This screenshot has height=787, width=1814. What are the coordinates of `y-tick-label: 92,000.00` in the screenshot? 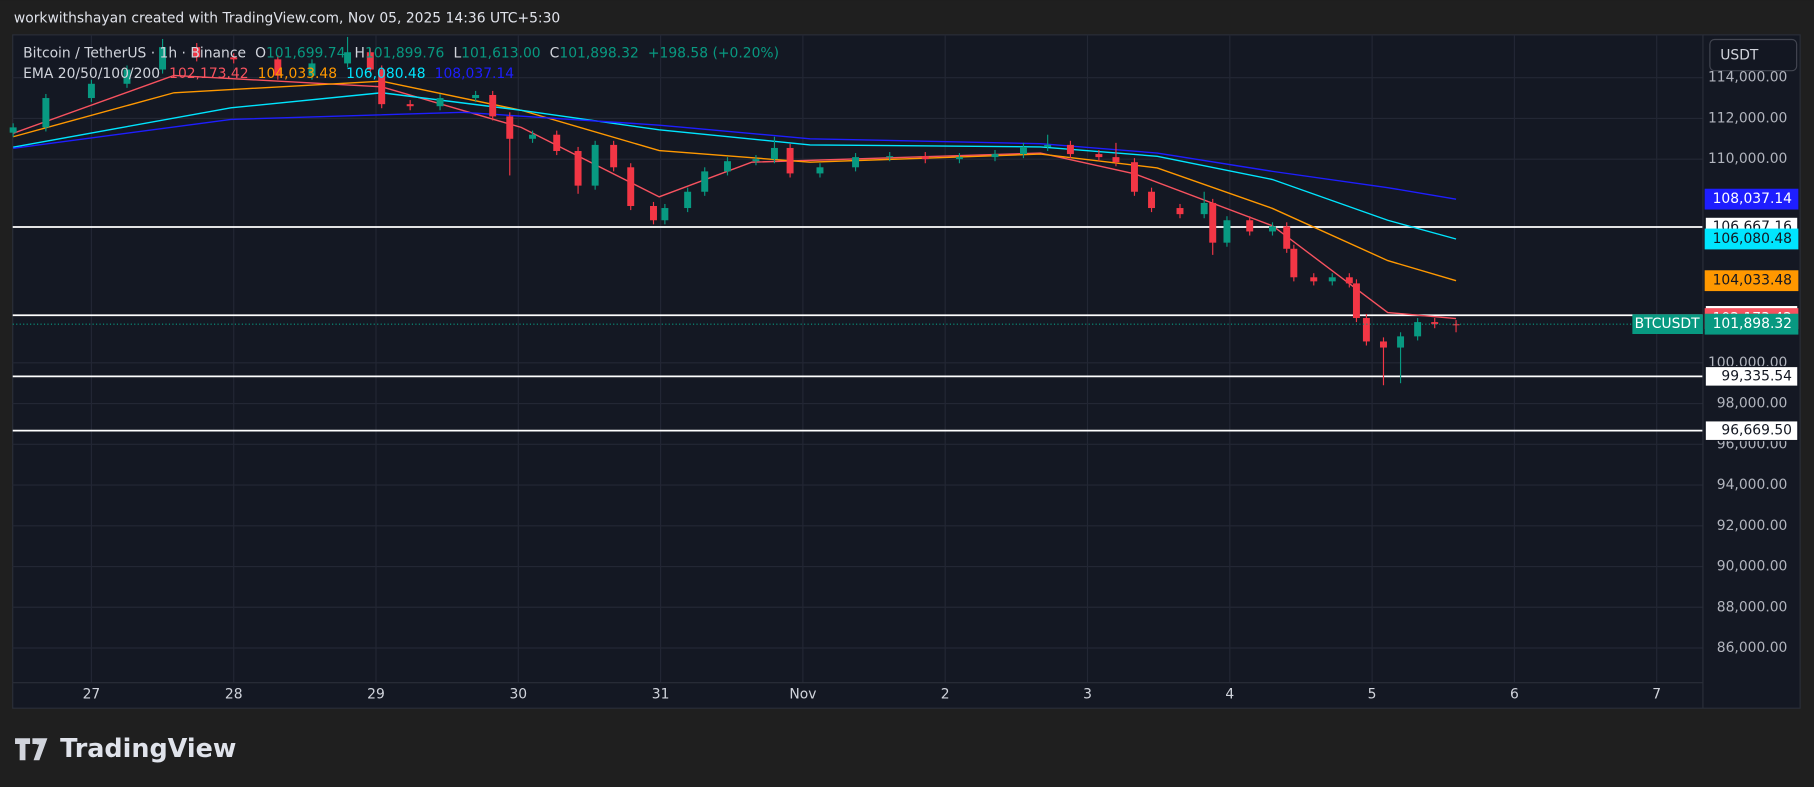 It's located at (1752, 526).